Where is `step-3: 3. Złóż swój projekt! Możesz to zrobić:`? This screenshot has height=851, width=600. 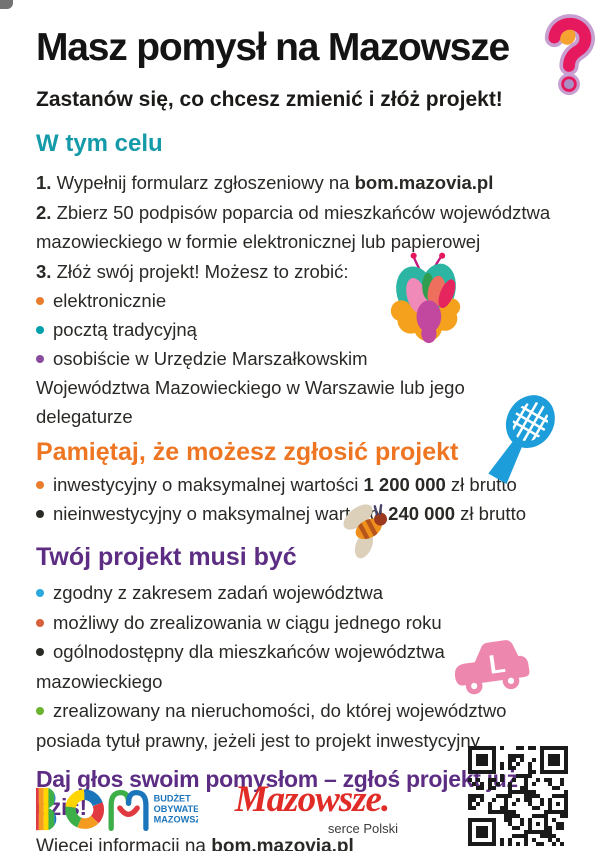
step-3: 3. Złóż swój projekt! Możesz to zrobić: is located at coordinates (300, 272).